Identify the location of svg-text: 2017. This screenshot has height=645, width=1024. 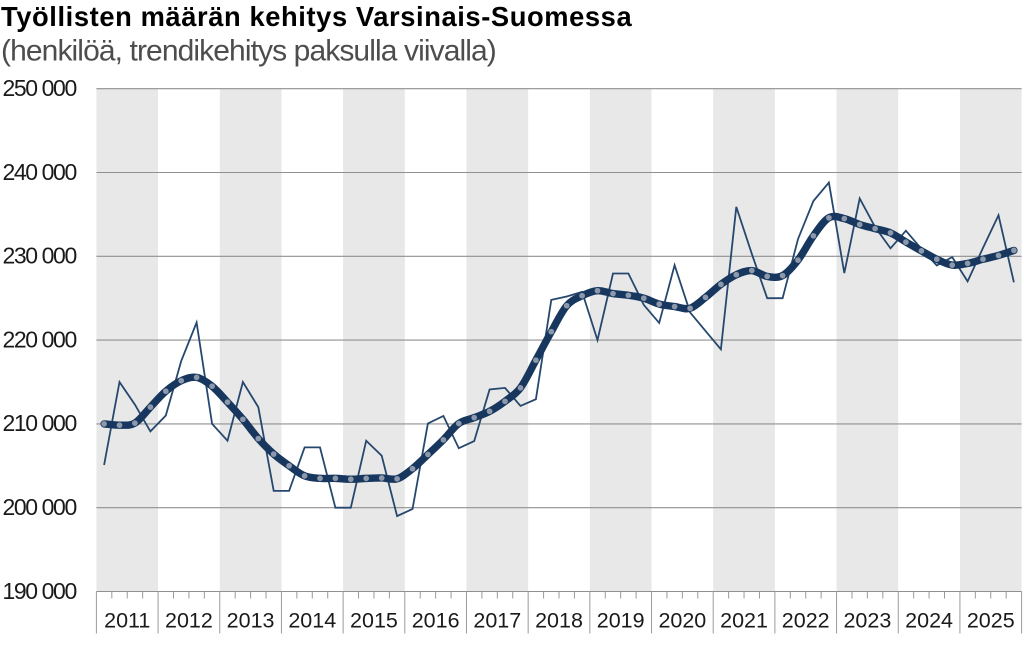
(497, 621).